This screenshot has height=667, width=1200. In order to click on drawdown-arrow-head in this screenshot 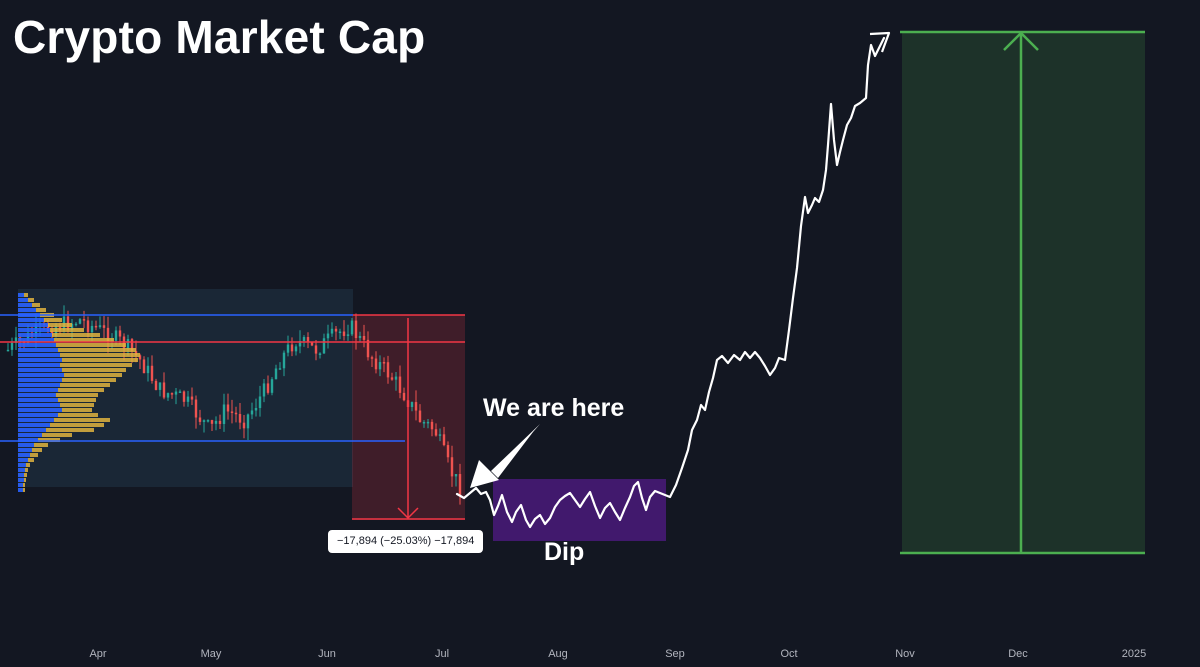, I will do `click(408, 513)`.